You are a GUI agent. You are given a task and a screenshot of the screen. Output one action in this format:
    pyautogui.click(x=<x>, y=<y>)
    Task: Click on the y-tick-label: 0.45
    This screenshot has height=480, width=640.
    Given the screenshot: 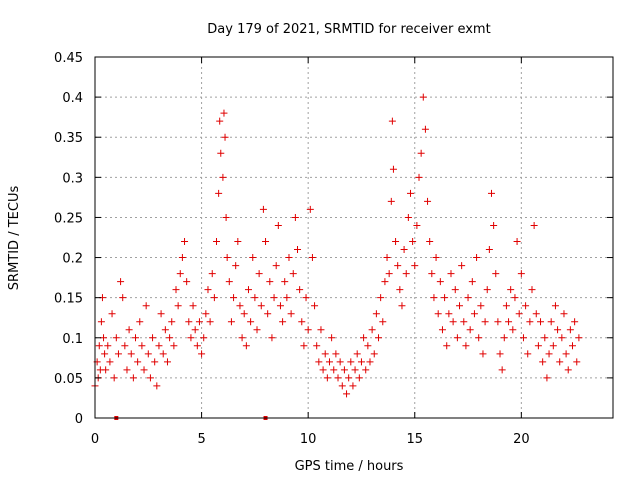 What is the action you would take?
    pyautogui.click(x=68, y=58)
    